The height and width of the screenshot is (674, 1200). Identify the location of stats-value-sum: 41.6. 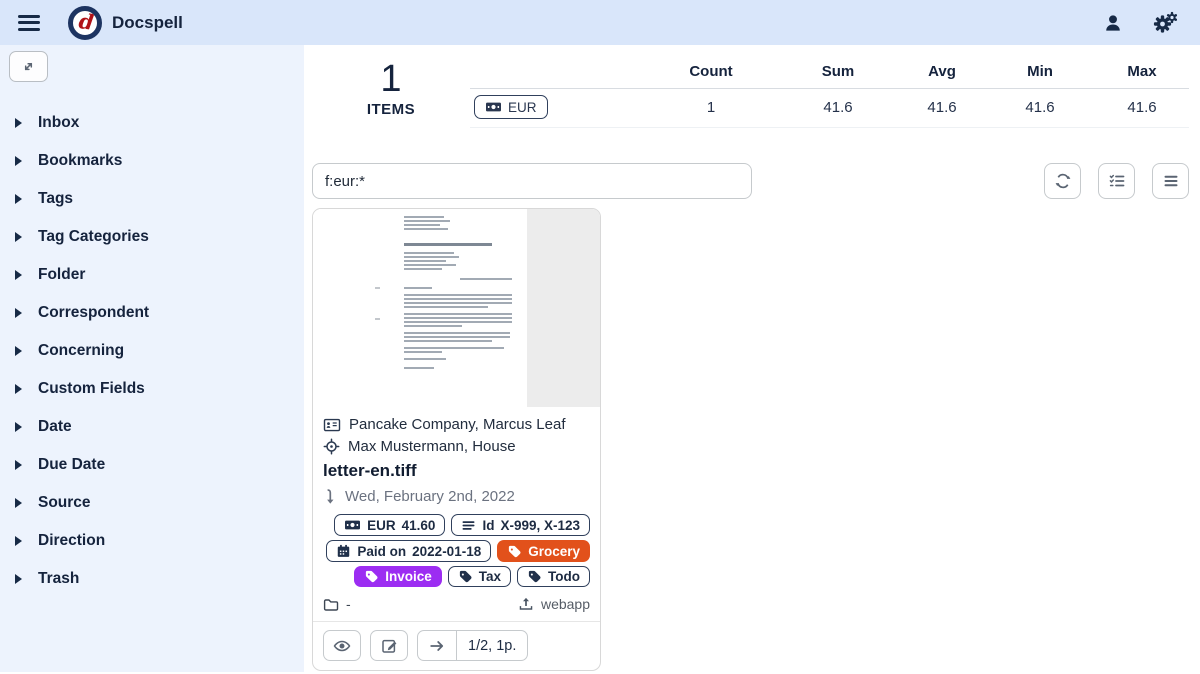
(838, 108).